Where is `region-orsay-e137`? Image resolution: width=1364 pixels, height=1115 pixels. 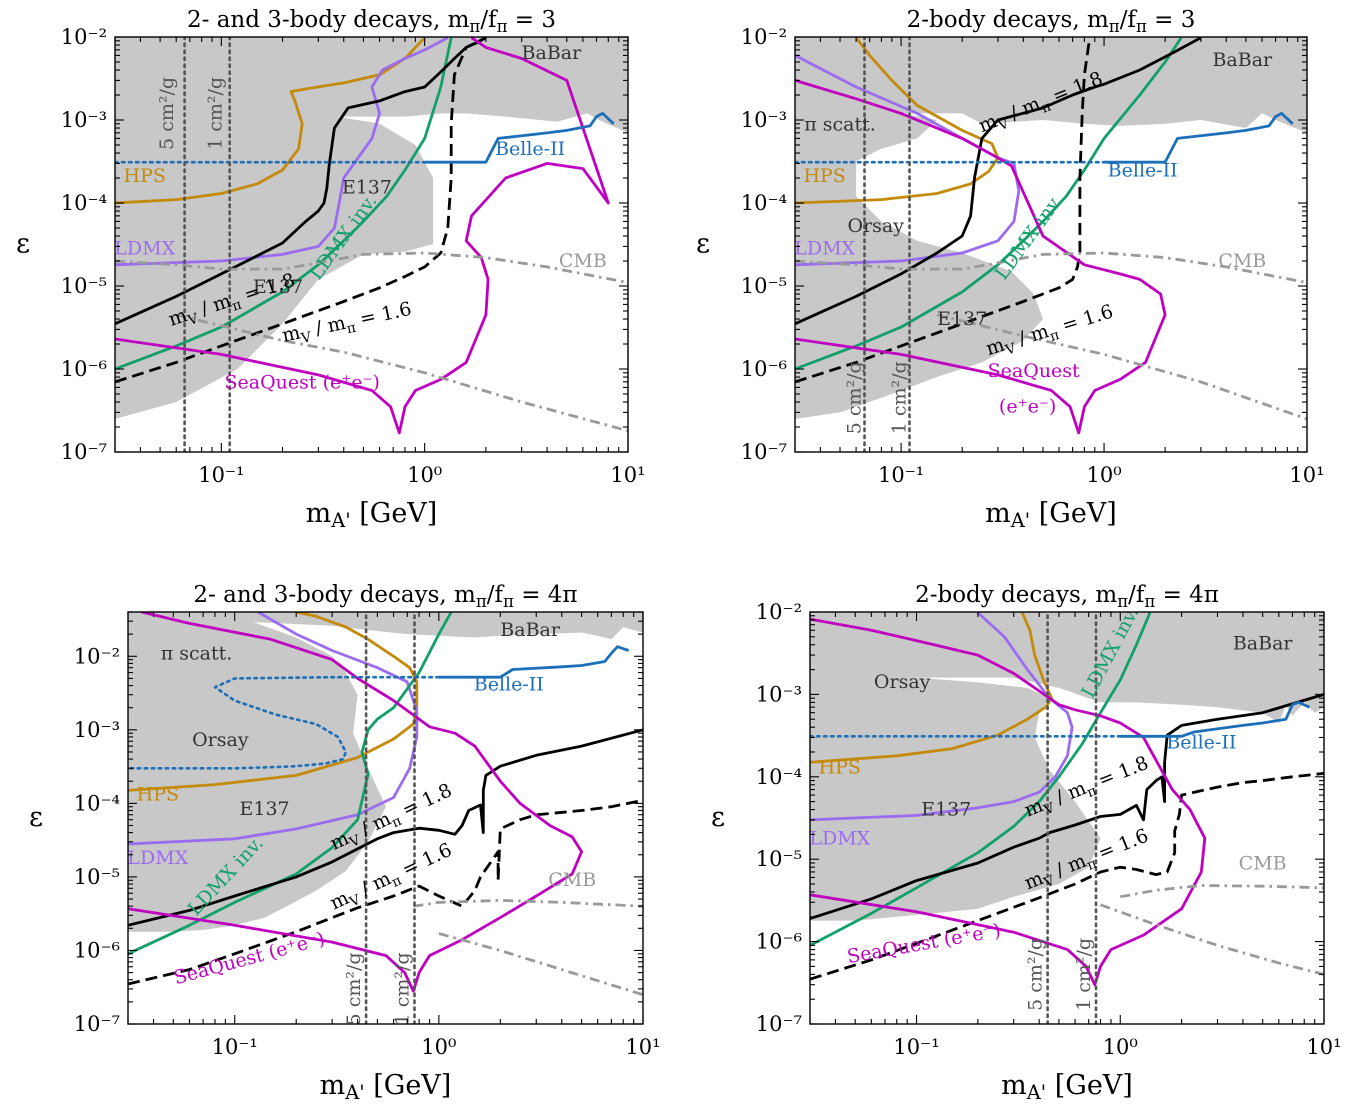
region-orsay-e137 is located at coordinates (955, 799).